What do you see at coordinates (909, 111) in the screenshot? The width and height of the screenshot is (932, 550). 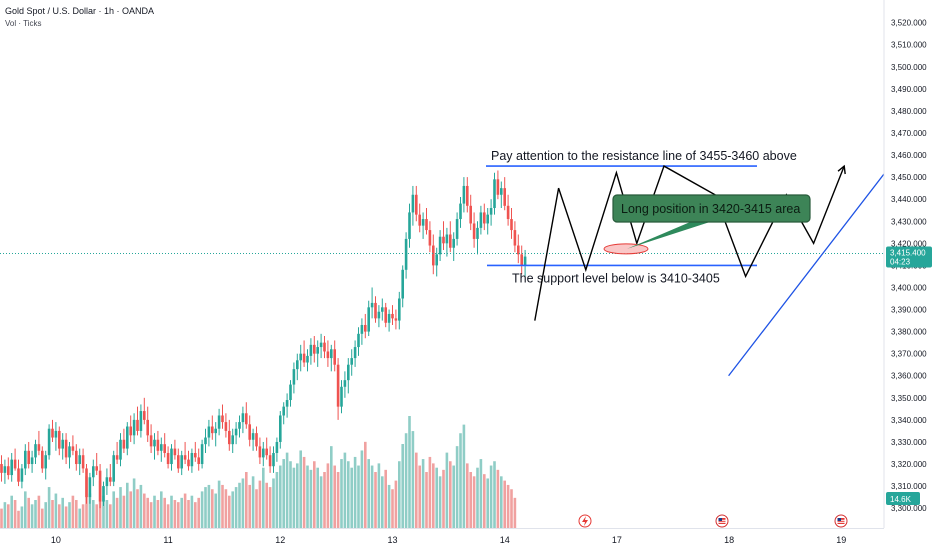 I see `price-tick-label: 3,480.000` at bounding box center [909, 111].